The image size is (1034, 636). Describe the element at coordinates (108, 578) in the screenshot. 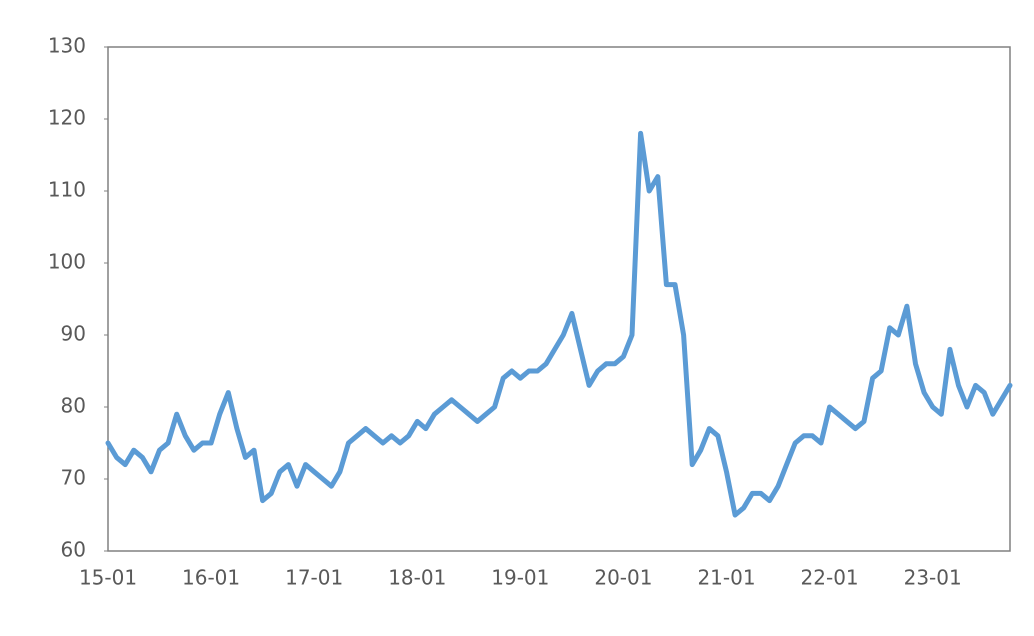

I see `x-tick-label: 15-01` at that location.